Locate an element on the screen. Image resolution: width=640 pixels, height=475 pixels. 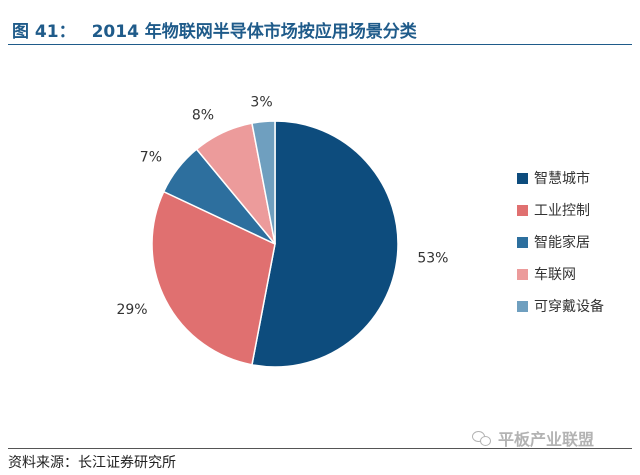
slice-label-3: 7% is located at coordinates (151, 157).